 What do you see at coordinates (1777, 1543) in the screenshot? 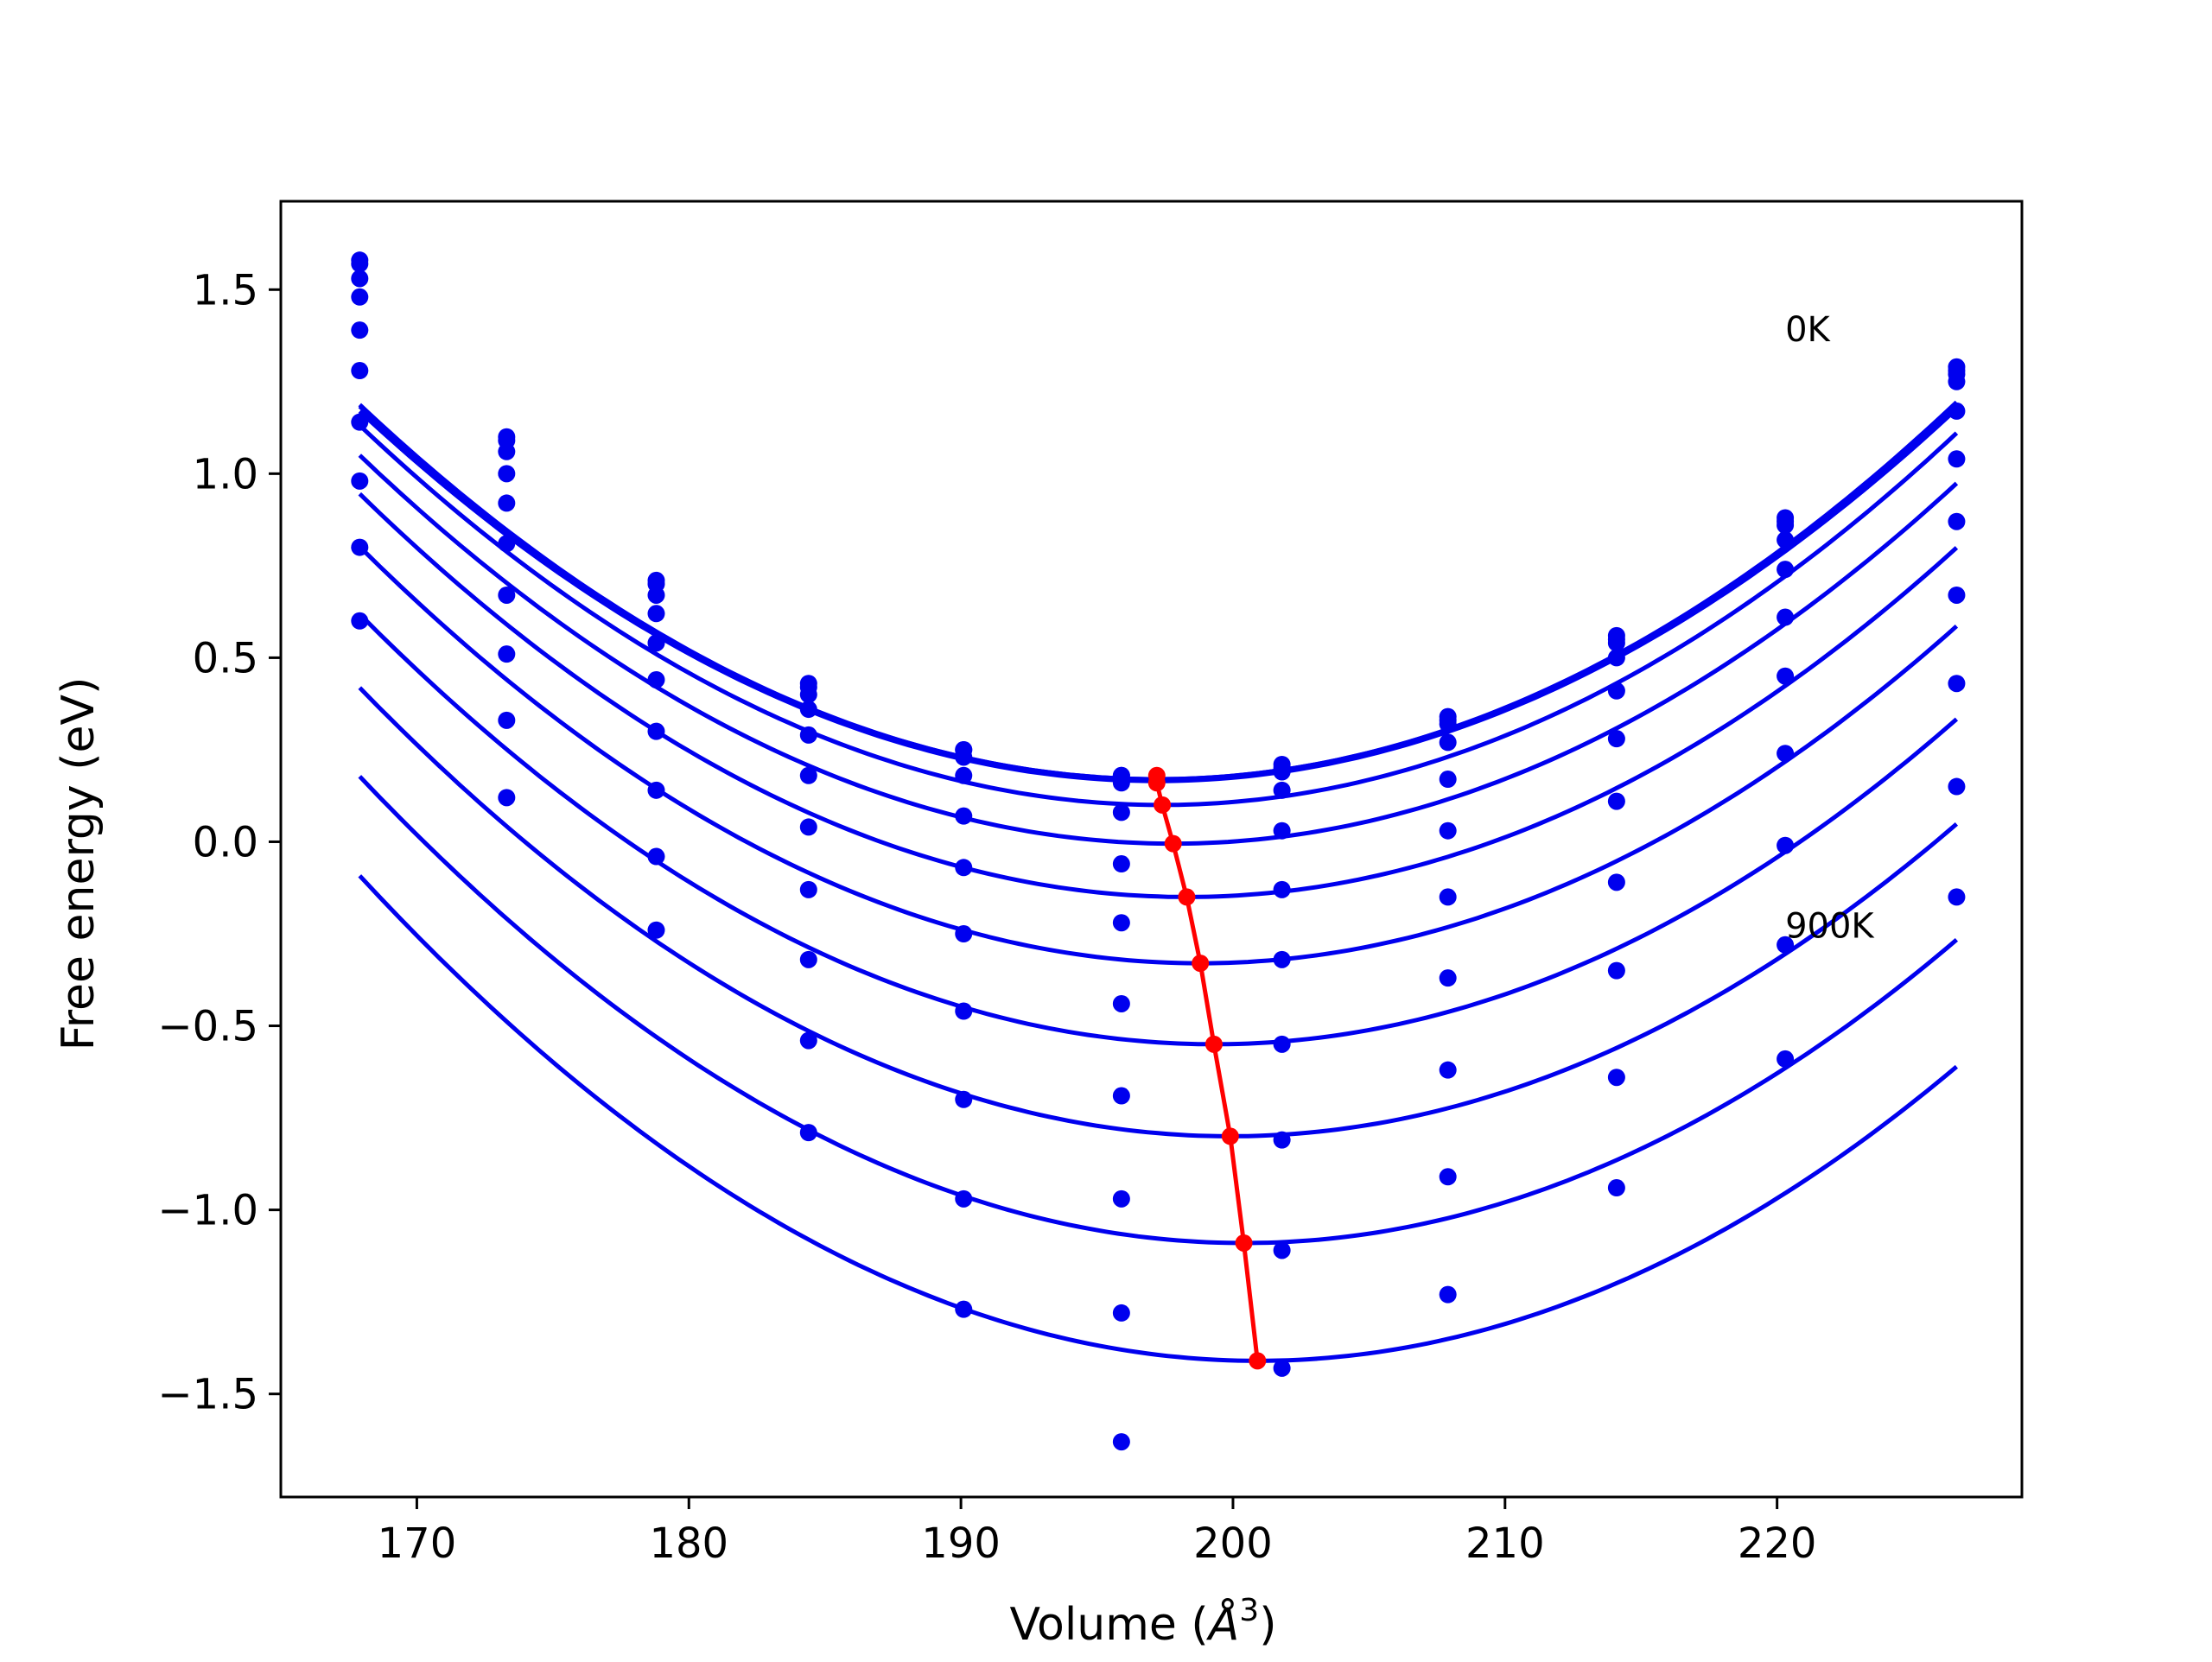
I see `x-tick-label-220: 220` at bounding box center [1777, 1543].